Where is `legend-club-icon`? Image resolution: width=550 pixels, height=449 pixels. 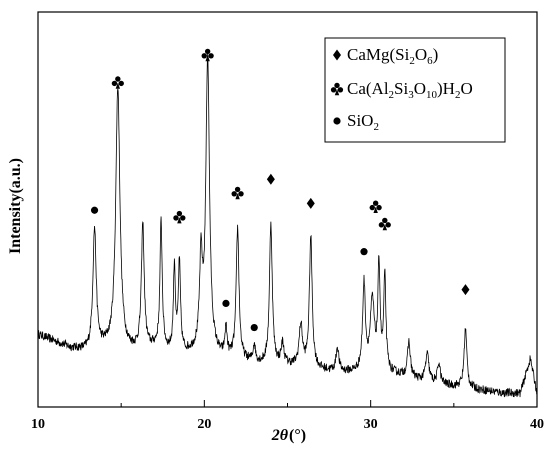 legend-club-icon is located at coordinates (337, 89).